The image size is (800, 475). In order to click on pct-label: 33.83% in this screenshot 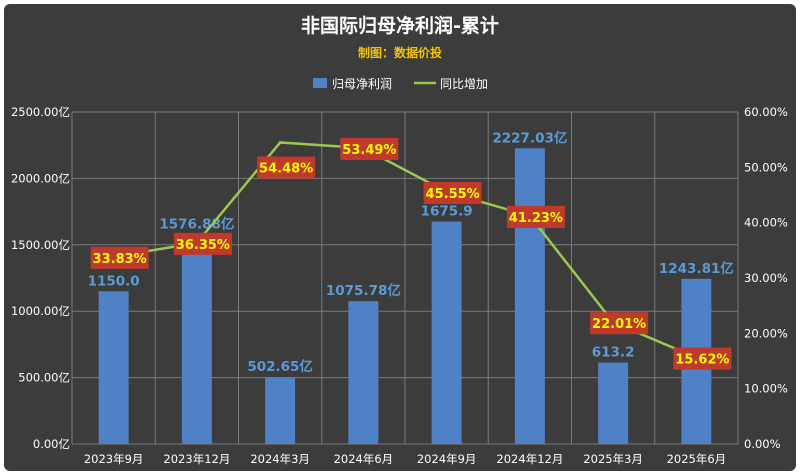, I will do `click(120, 259)`.